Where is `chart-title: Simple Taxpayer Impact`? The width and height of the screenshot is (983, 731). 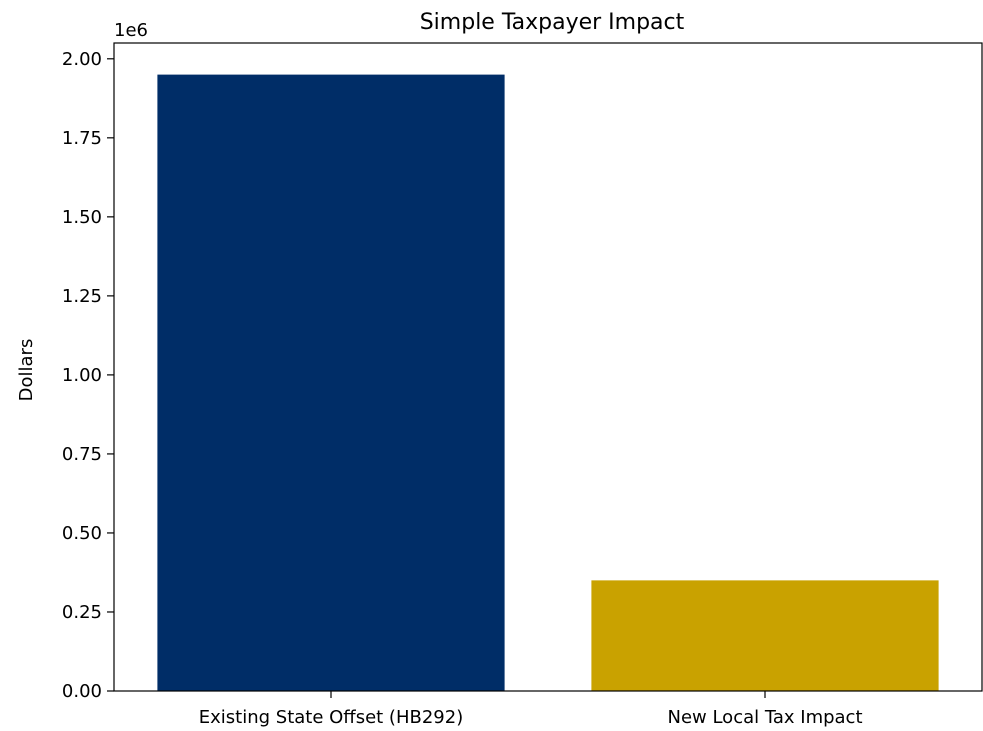 chart-title: Simple Taxpayer Impact is located at coordinates (552, 22).